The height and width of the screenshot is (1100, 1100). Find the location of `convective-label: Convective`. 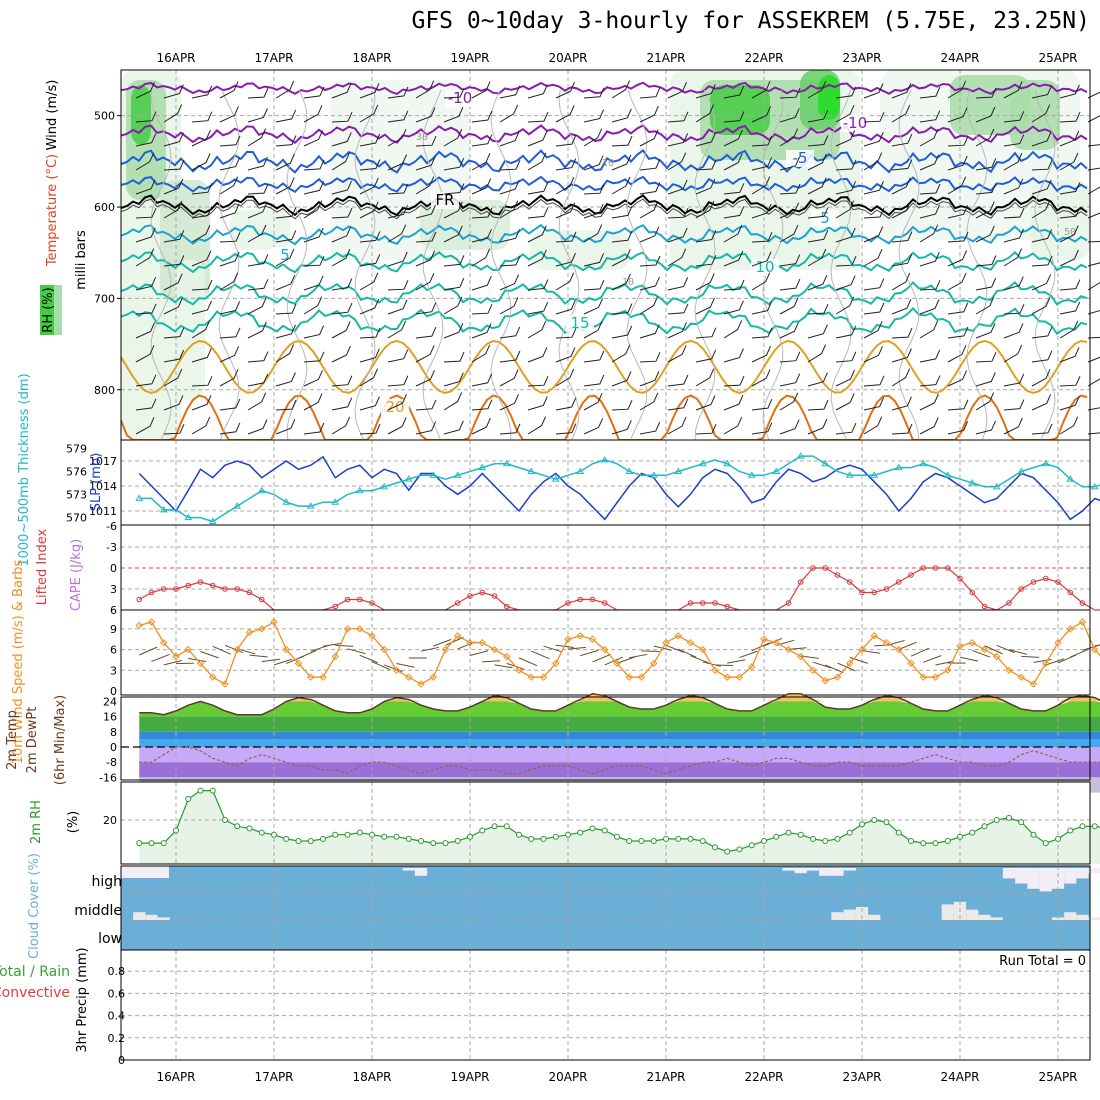

convective-label: Convective is located at coordinates (35, 993).